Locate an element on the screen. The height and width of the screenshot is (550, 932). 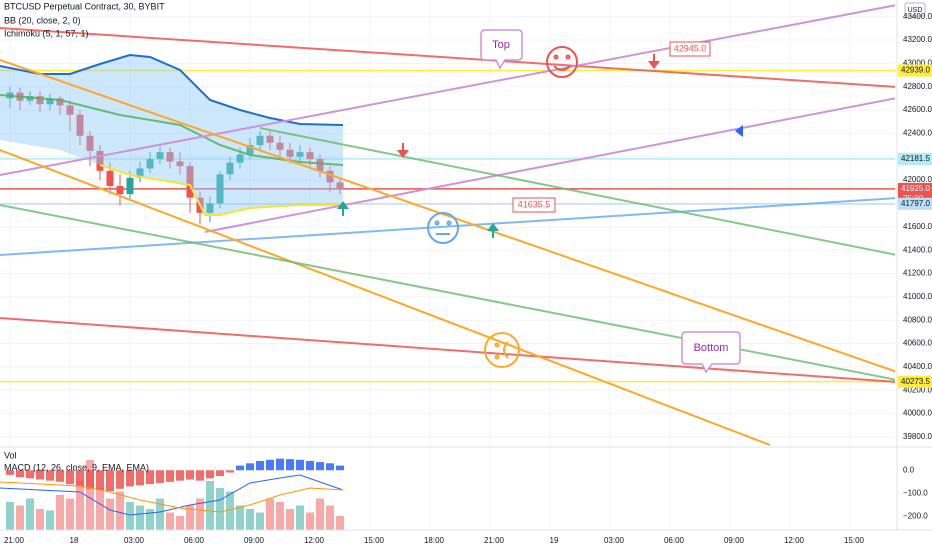
price-tag-label: 42181.5 is located at coordinates (915, 158).